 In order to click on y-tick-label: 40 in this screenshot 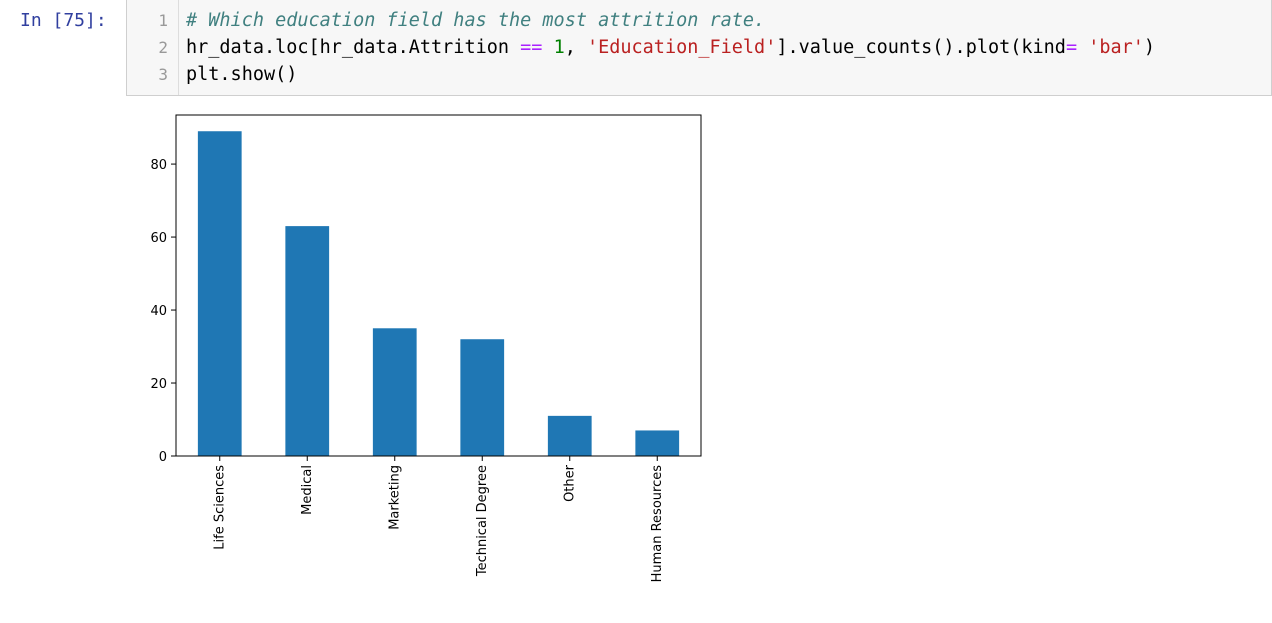, I will do `click(158, 311)`.